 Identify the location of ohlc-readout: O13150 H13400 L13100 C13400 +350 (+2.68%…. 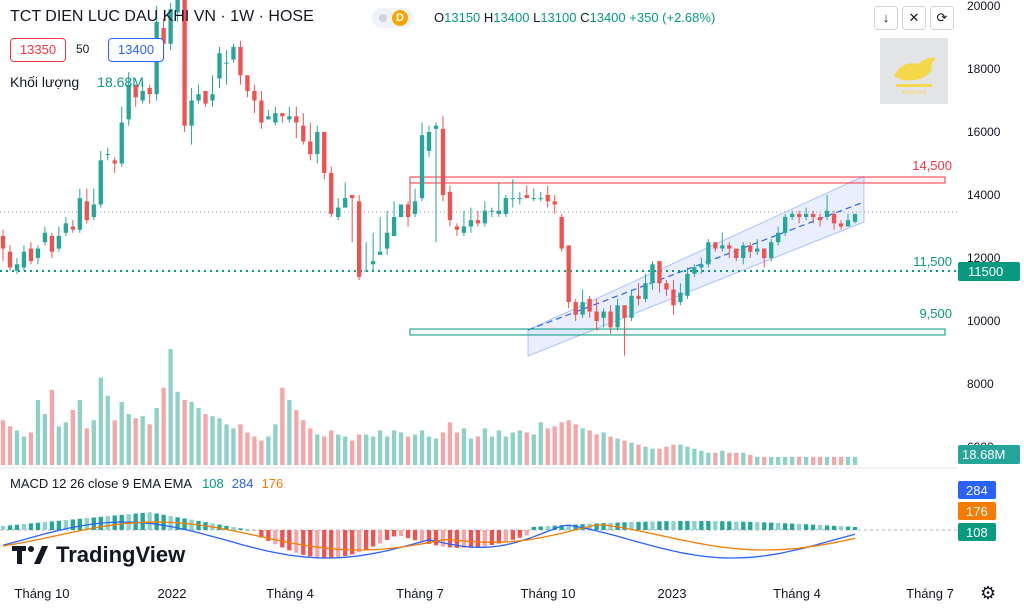
(574, 17).